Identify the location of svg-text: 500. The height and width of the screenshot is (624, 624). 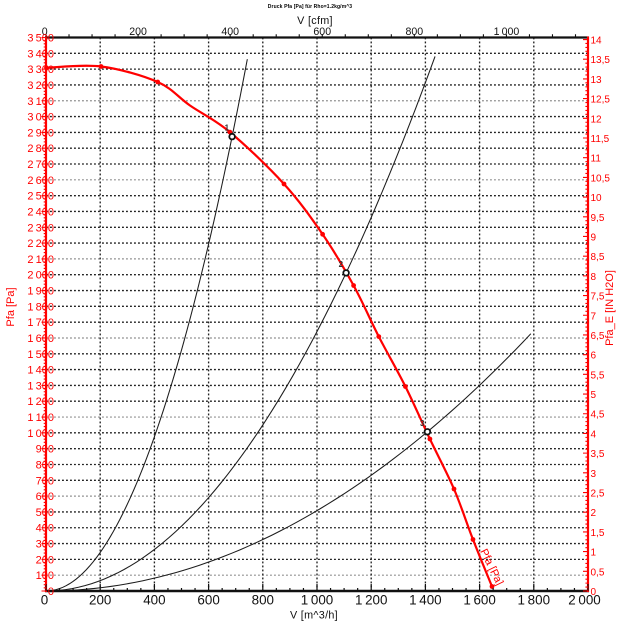
(45, 513).